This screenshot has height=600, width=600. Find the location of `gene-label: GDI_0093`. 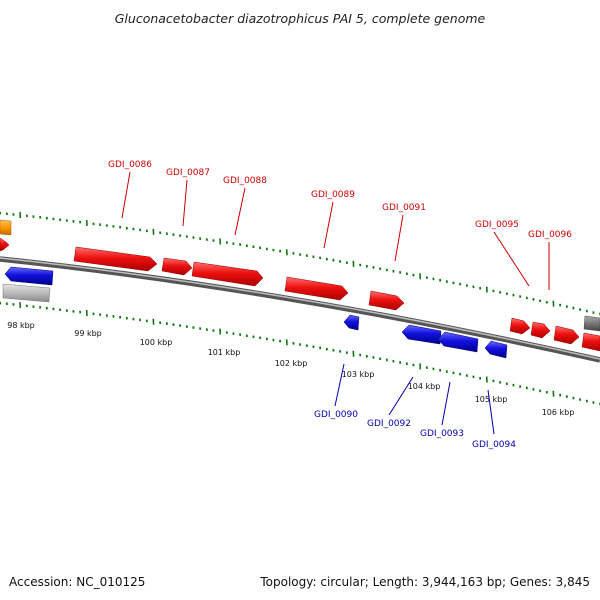

gene-label: GDI_0093 is located at coordinates (442, 434).